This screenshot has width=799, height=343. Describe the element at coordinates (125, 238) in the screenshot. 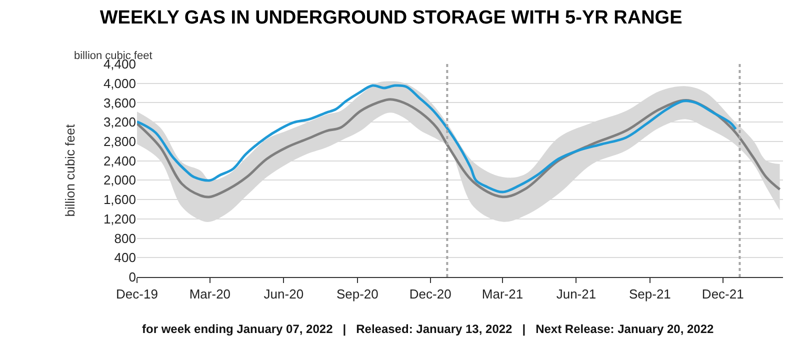

I see `y-tick-label: 800` at that location.